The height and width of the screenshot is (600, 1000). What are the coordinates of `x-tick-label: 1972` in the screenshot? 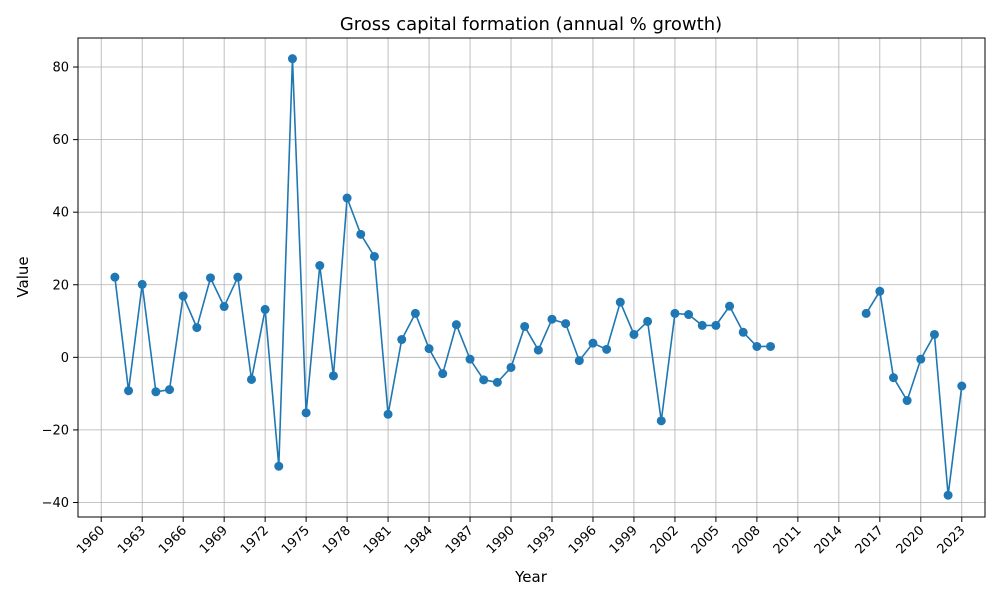 It's located at (255, 540).